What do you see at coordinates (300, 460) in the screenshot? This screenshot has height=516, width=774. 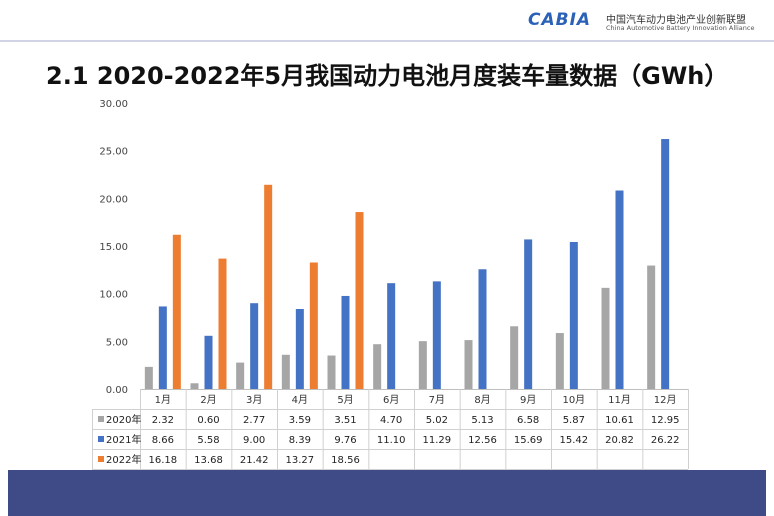 I see `data-label: 13.27` at bounding box center [300, 460].